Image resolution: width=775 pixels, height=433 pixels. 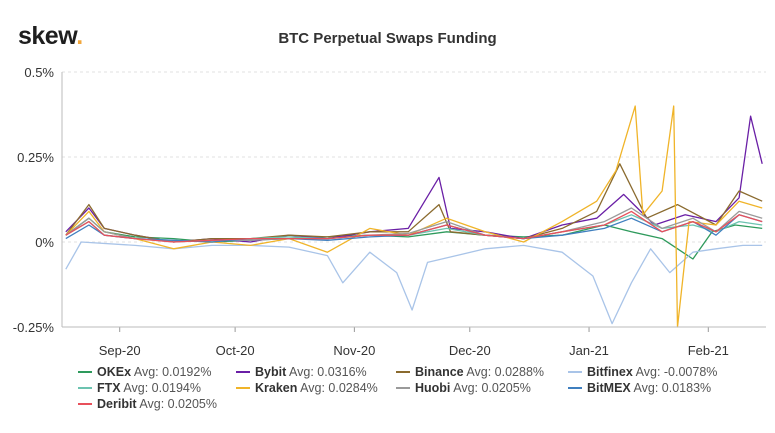 What do you see at coordinates (44, 242) in the screenshot?
I see `y-tick-label: 0%` at bounding box center [44, 242].